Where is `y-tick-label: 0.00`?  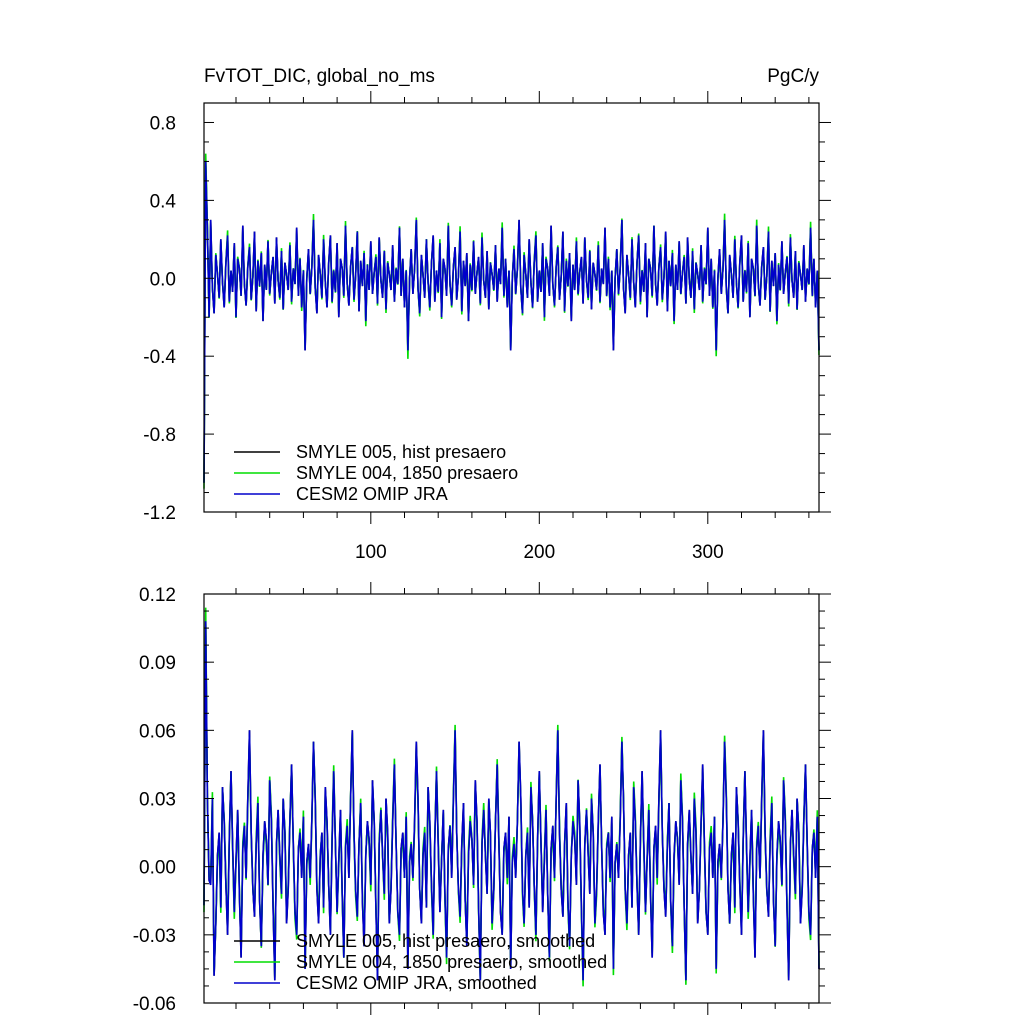 y-tick-label: 0.00 is located at coordinates (157, 868).